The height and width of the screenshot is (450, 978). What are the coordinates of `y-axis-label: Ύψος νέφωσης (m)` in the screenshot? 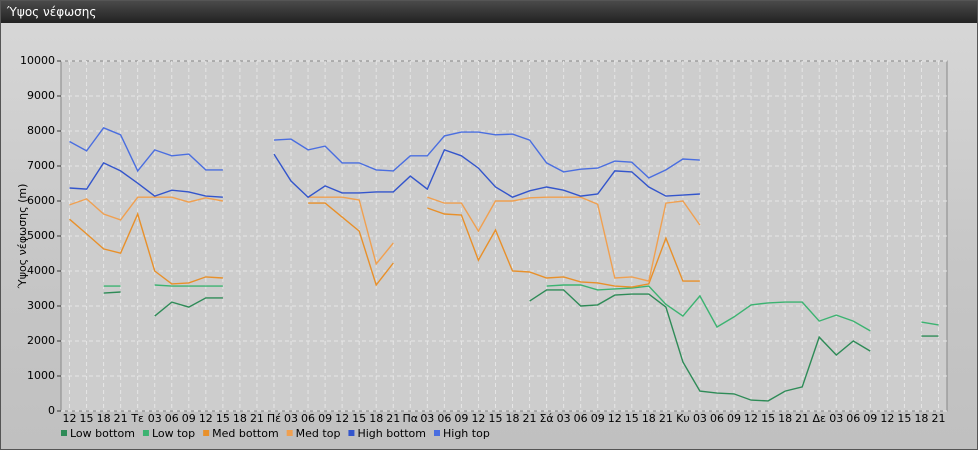 It's located at (22, 237).